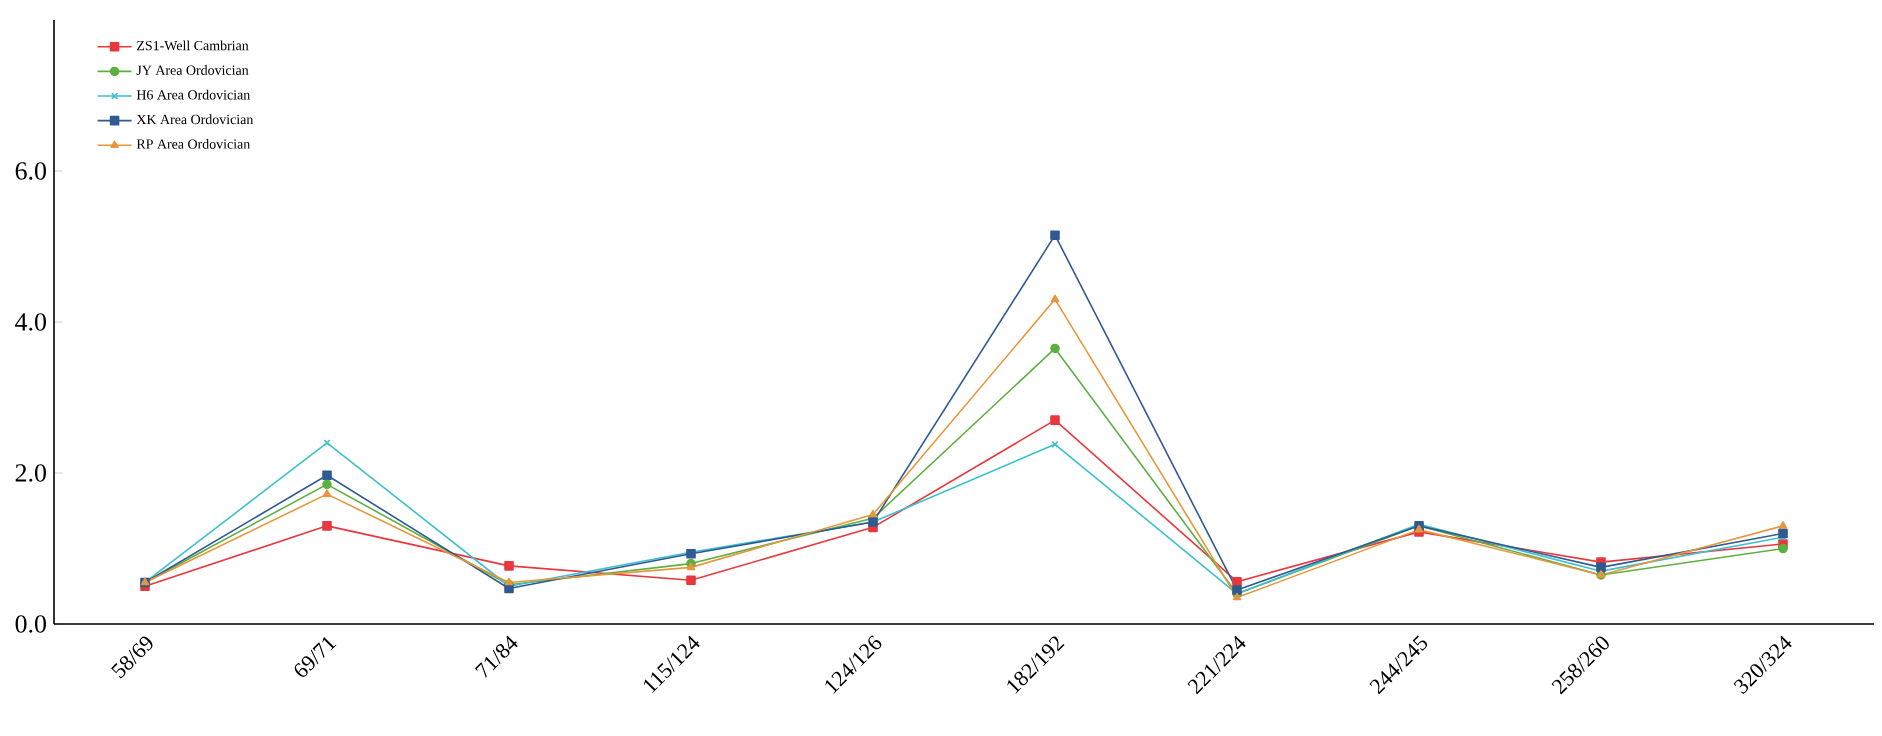  I want to click on y-tick-label: 0.0, so click(30, 624).